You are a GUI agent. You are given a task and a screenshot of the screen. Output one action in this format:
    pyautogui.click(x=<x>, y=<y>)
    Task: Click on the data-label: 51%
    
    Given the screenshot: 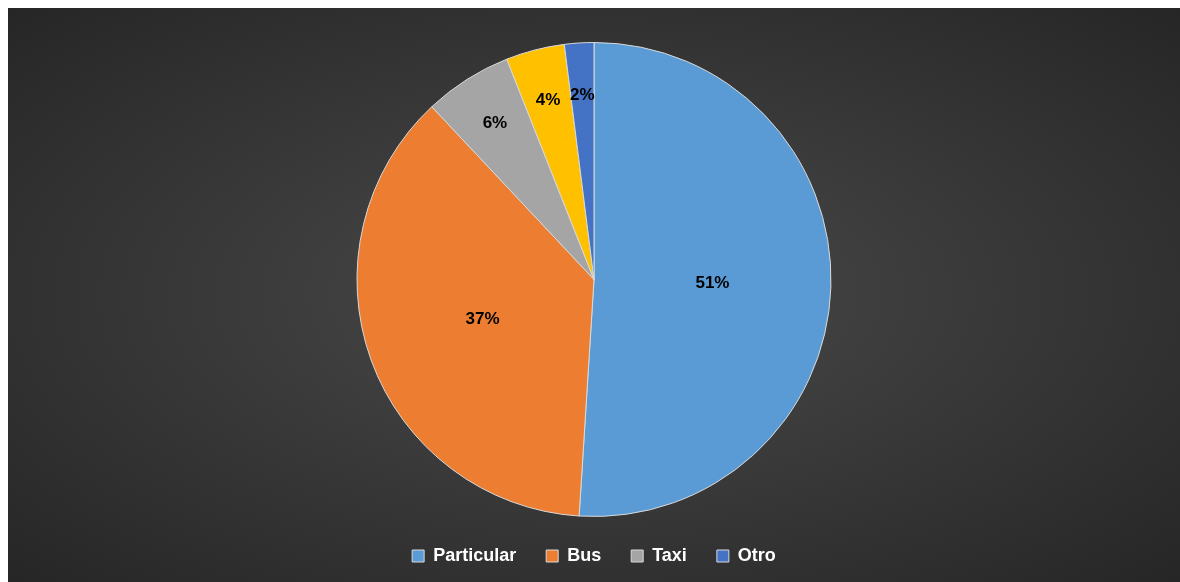 What is the action you would take?
    pyautogui.click(x=712, y=282)
    